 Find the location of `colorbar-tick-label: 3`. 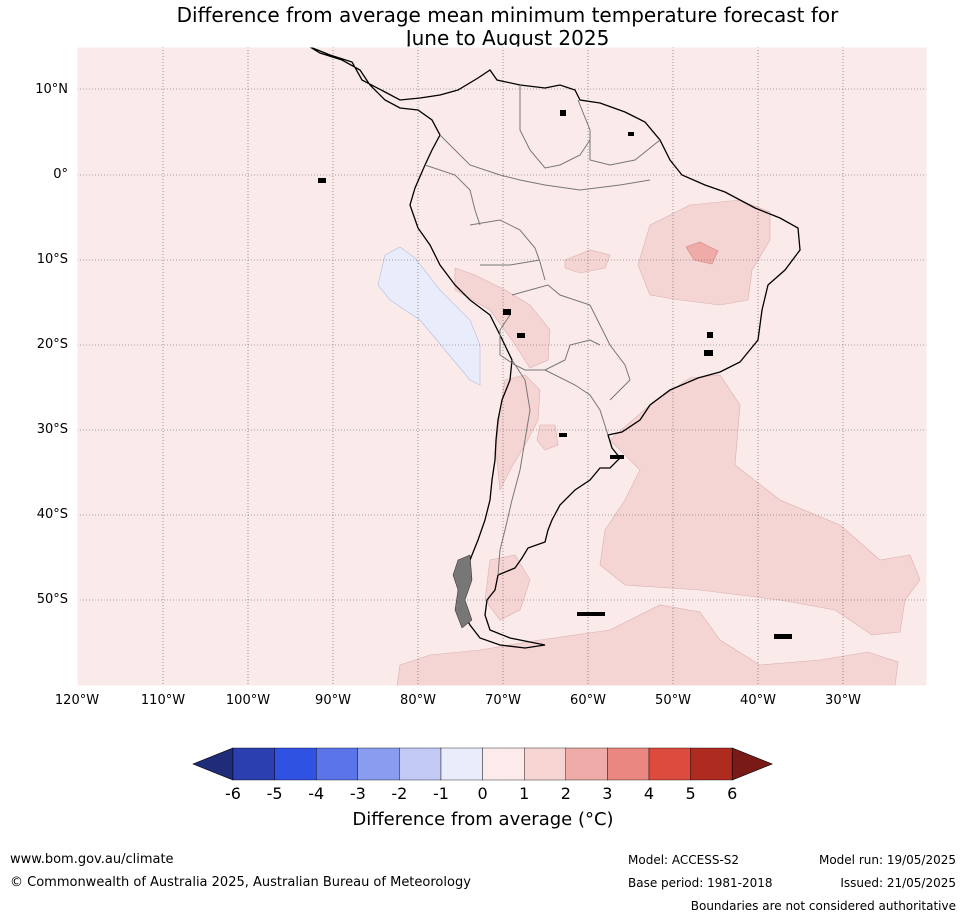

colorbar-tick-label: 3 is located at coordinates (607, 793).